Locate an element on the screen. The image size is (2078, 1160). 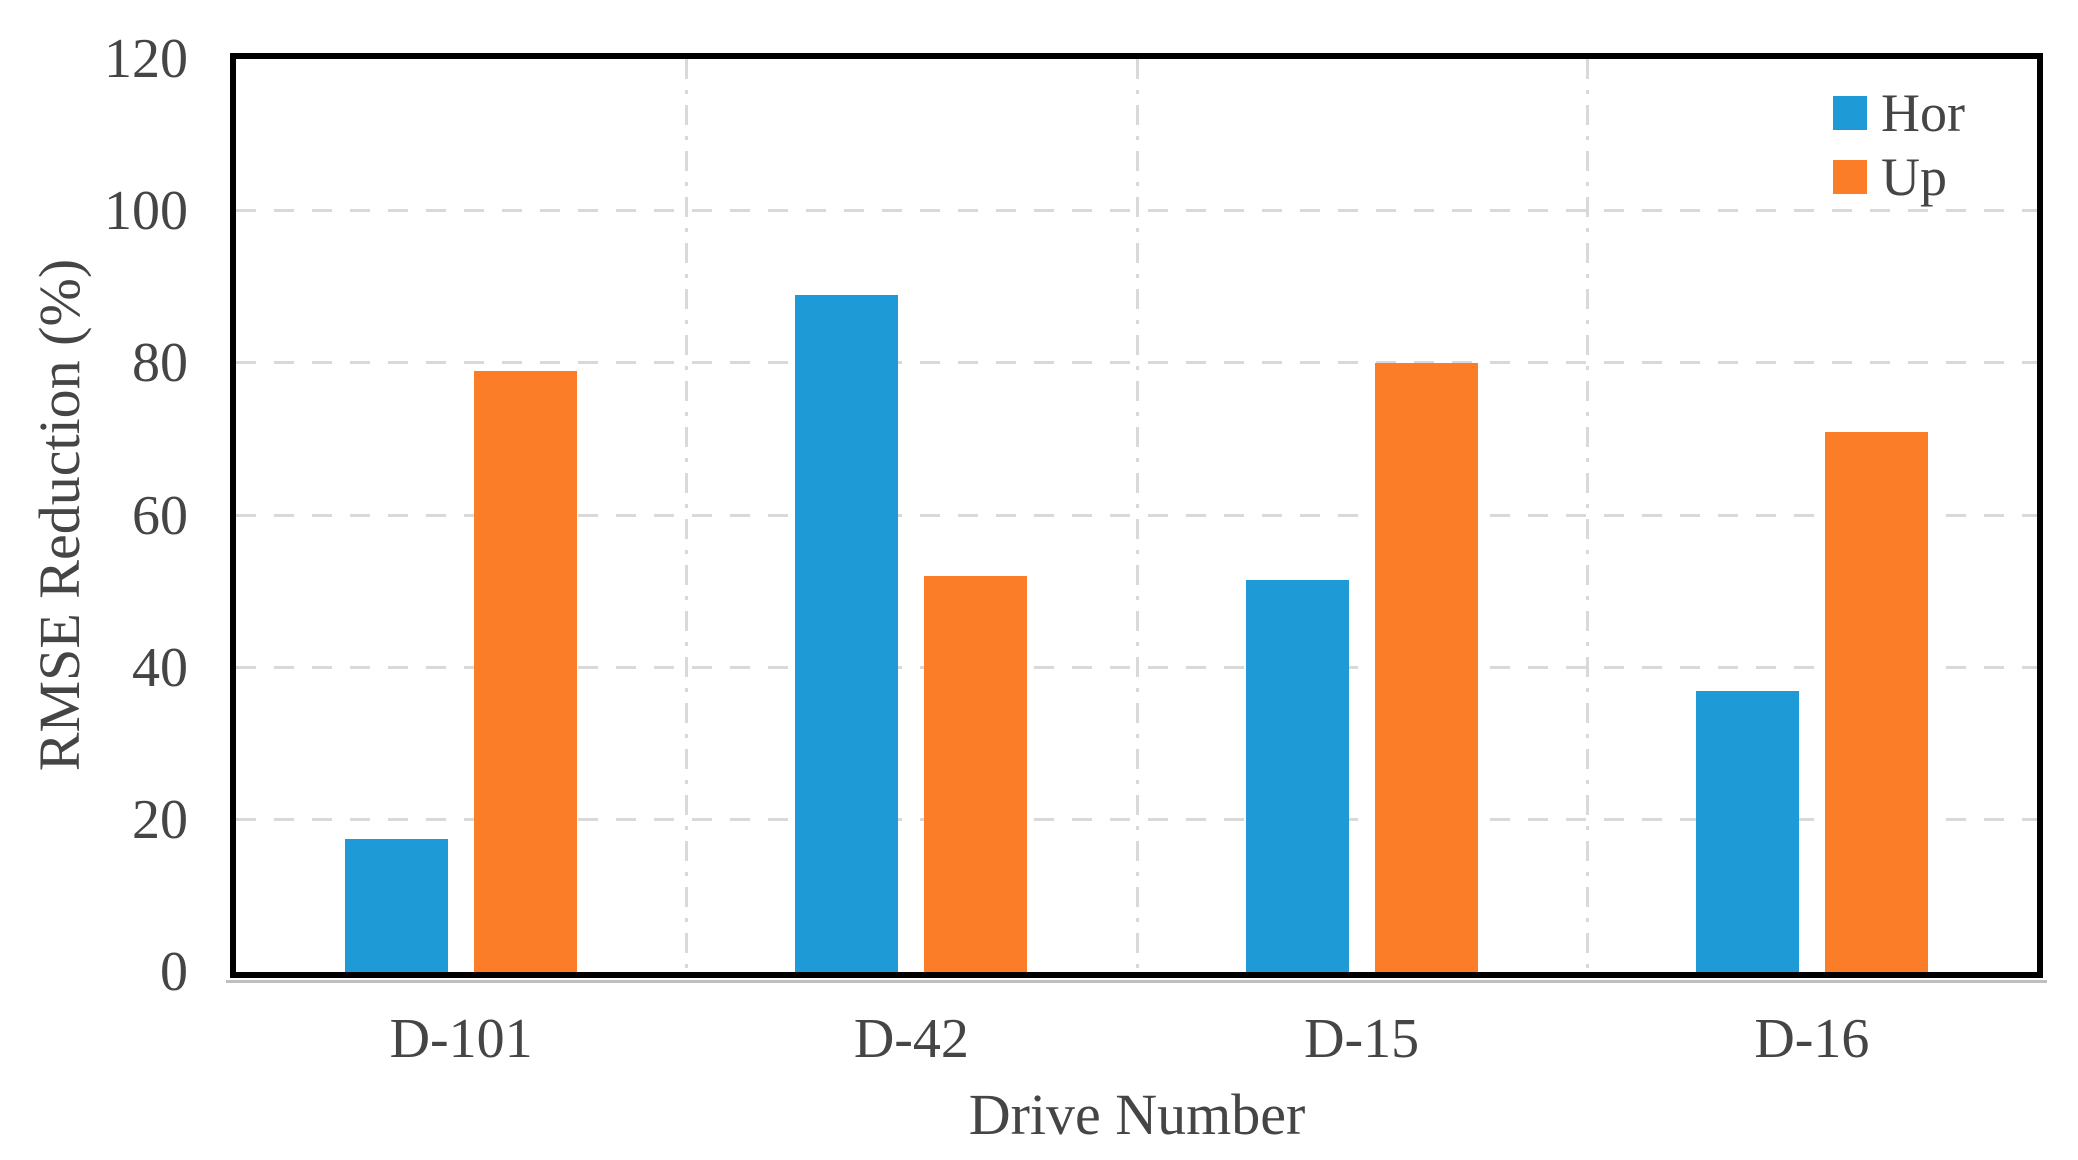
y-tick-label-120: 120 is located at coordinates (146, 59).